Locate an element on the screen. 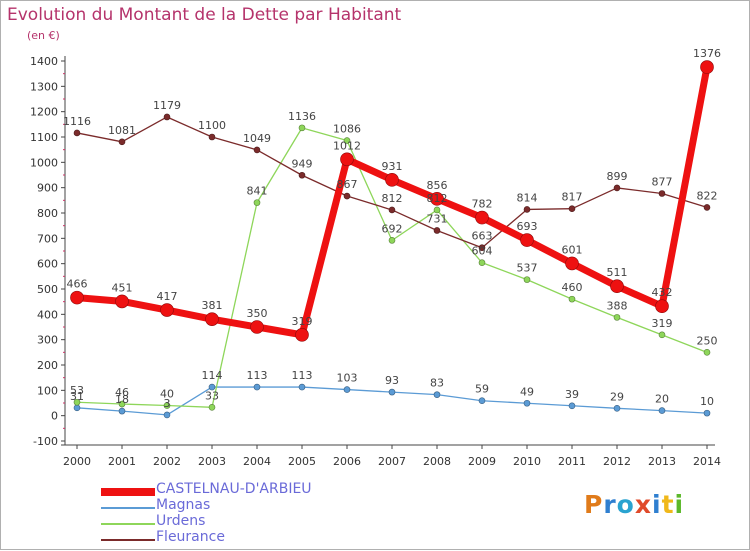  data-label-magnas: 3 is located at coordinates (167, 403).